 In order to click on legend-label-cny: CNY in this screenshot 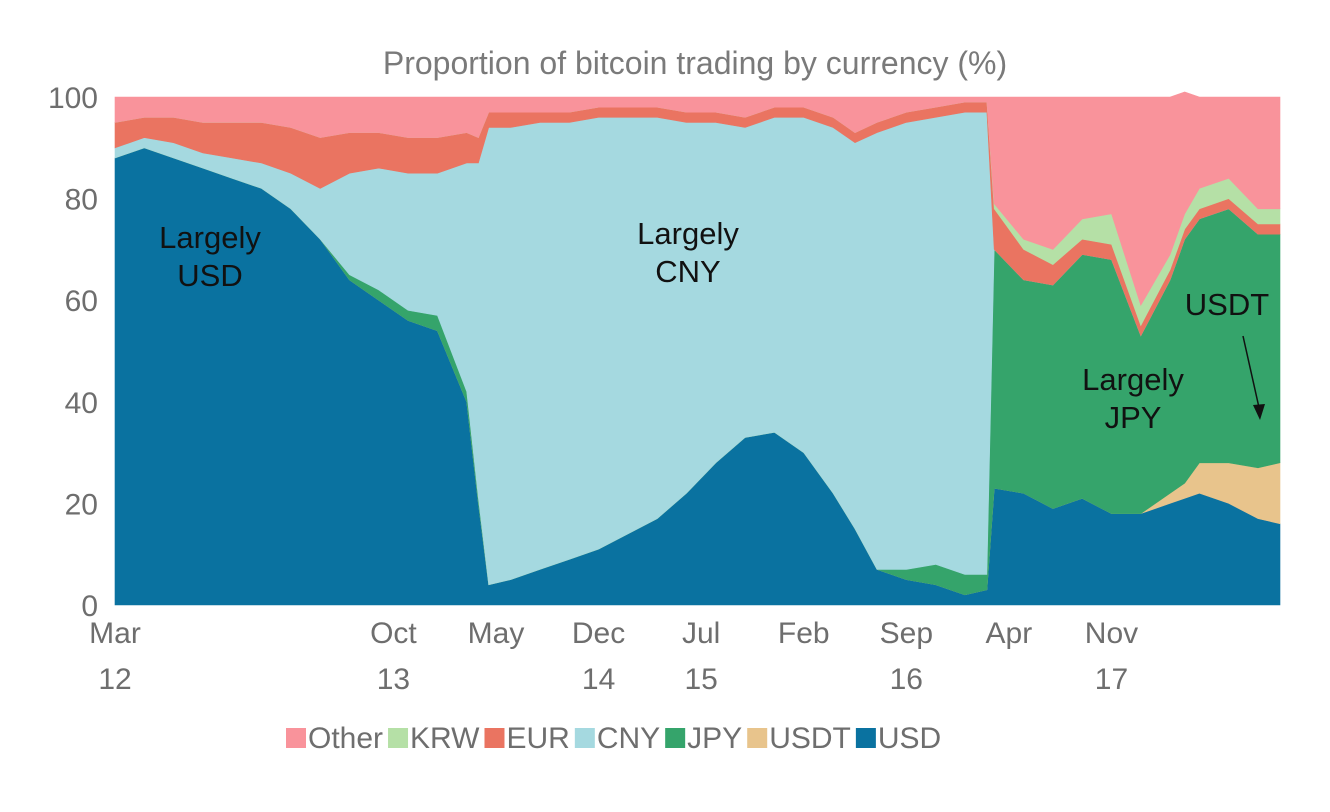, I will do `click(628, 738)`.